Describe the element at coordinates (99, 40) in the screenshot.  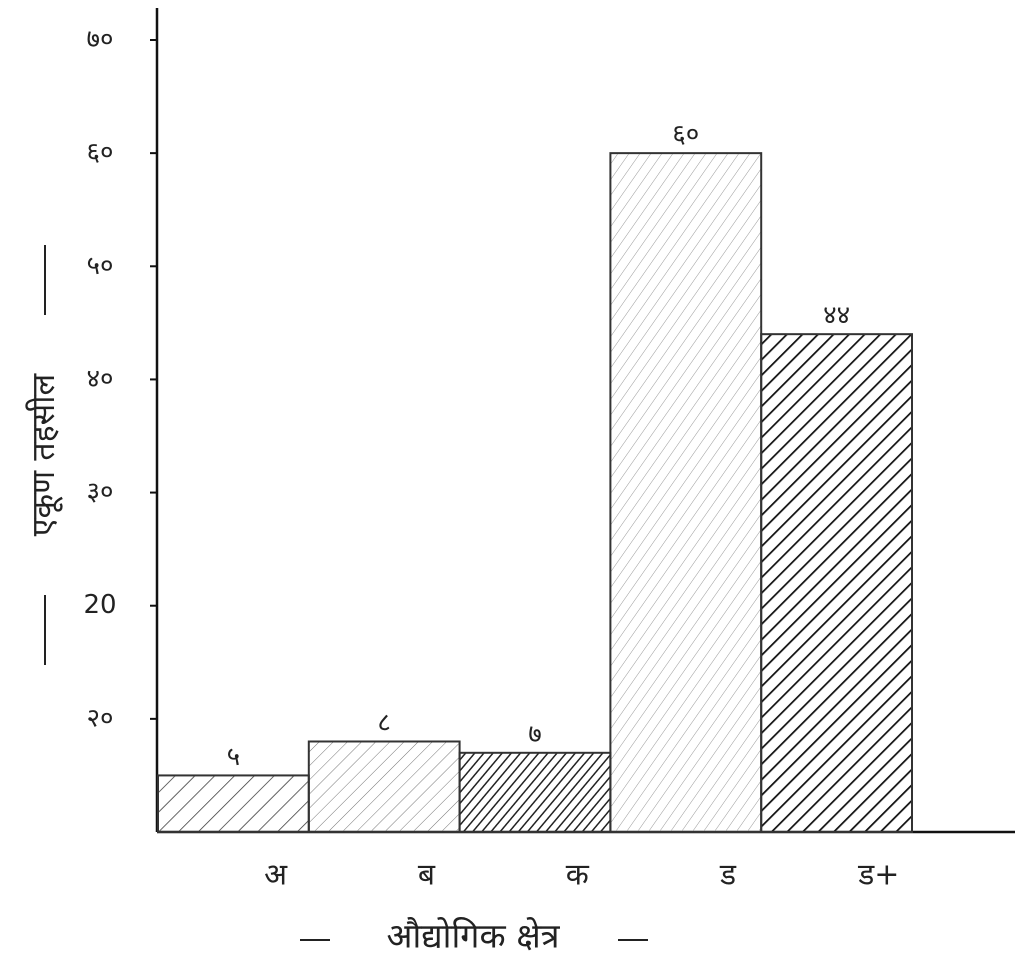
I see `y-tick-label: ७०` at that location.